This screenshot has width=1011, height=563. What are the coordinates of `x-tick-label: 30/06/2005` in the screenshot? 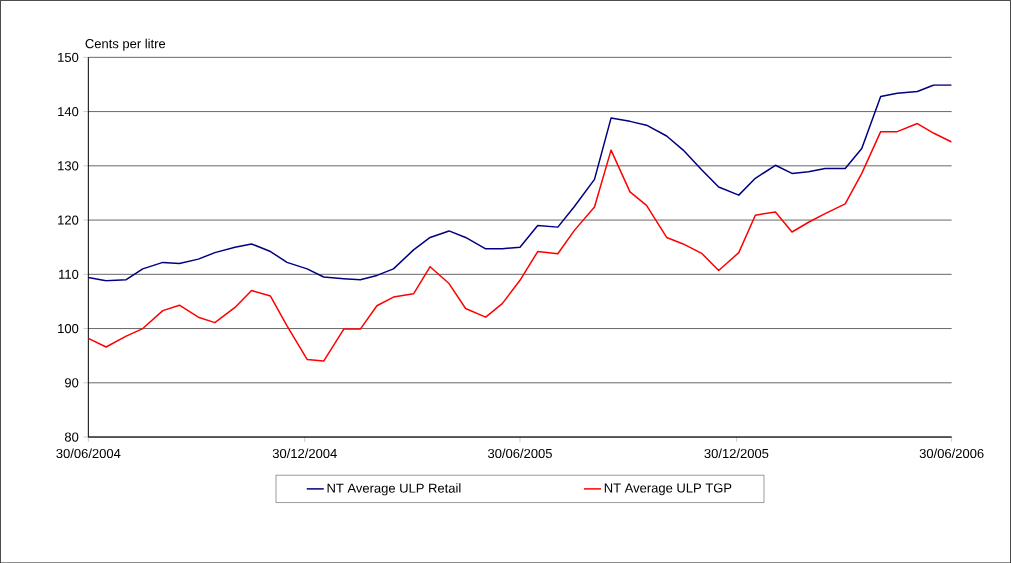 It's located at (519, 453).